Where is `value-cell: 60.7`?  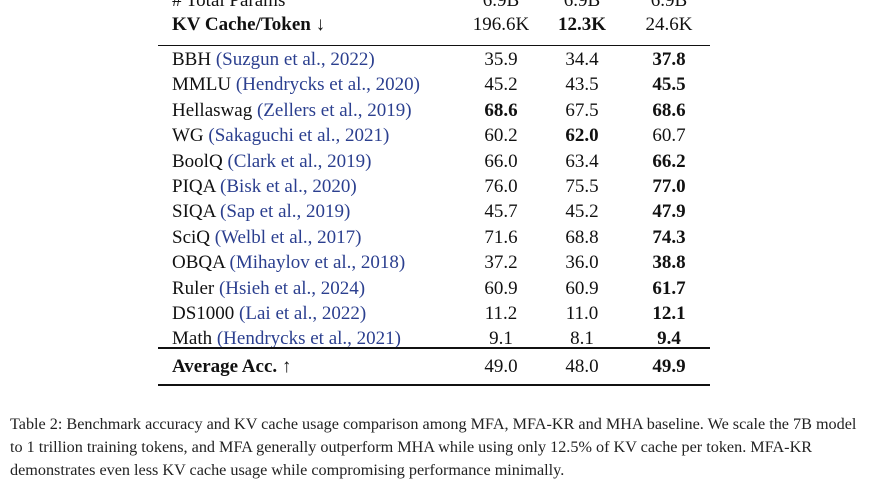
value-cell: 60.7 is located at coordinates (669, 136).